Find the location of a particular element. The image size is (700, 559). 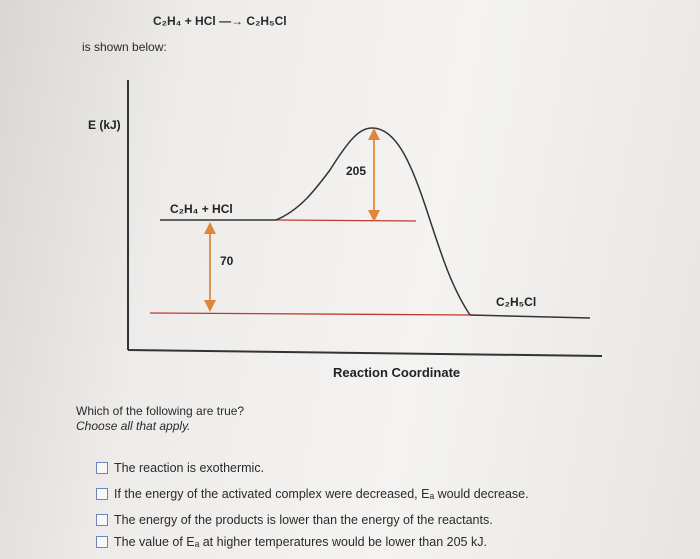

equation-reactants: C₂H₄ + HCl is located at coordinates (184, 21).